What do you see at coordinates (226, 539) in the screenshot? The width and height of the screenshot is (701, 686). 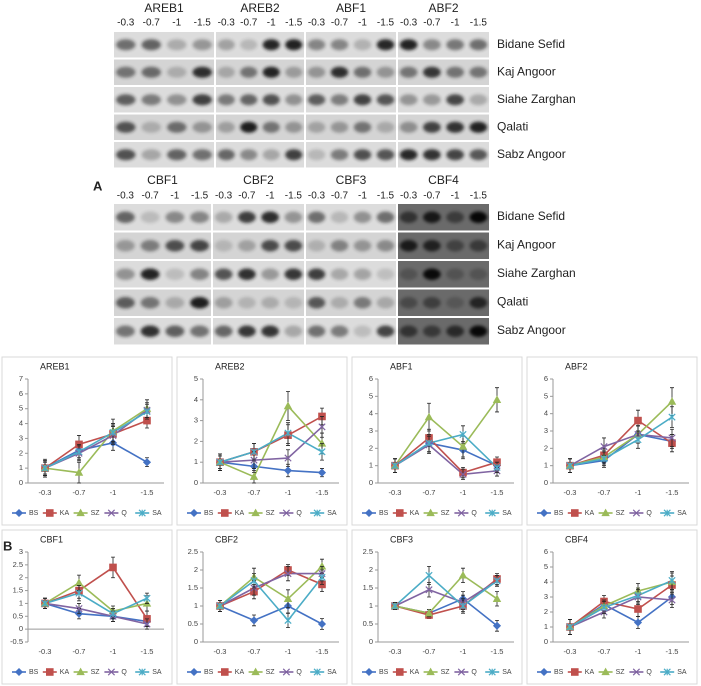 I see `chart-title: CBF2` at bounding box center [226, 539].